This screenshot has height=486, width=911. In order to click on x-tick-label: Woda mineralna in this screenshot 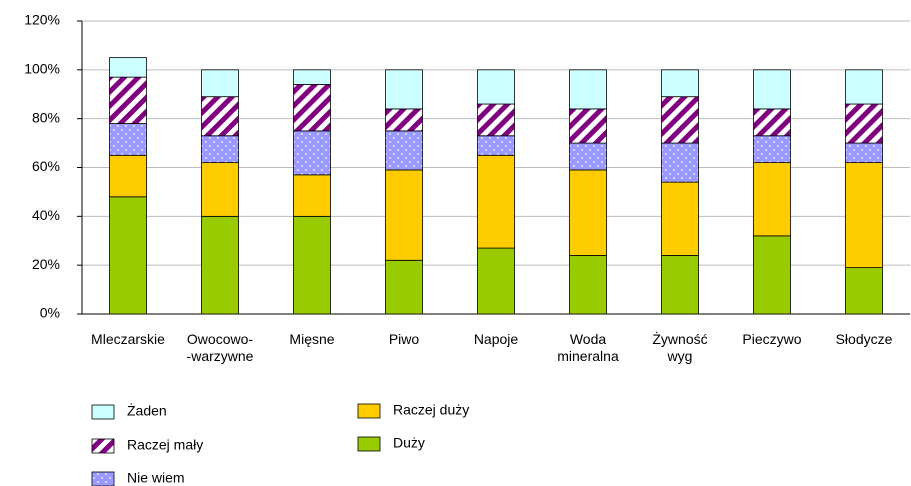, I will do `click(588, 347)`.